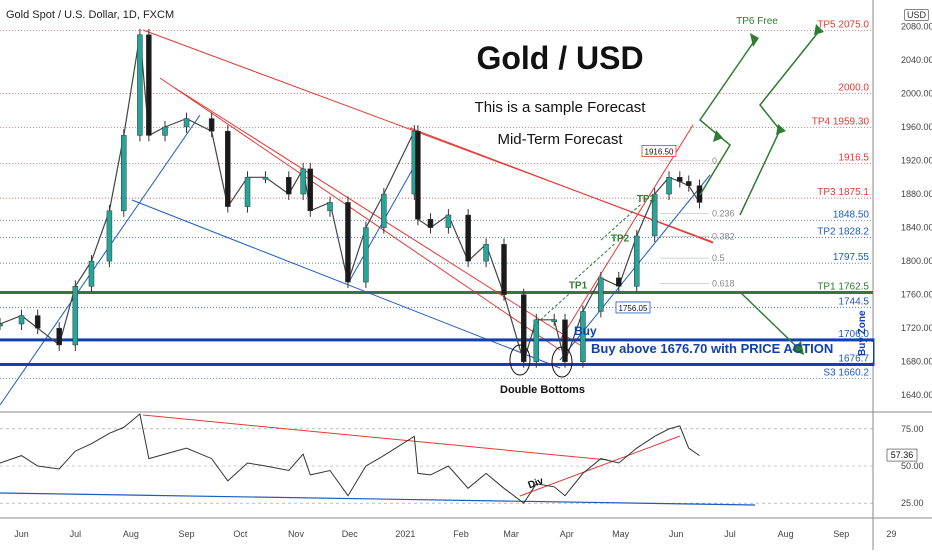  I want to click on page-title: Gold / USD, so click(560, 58).